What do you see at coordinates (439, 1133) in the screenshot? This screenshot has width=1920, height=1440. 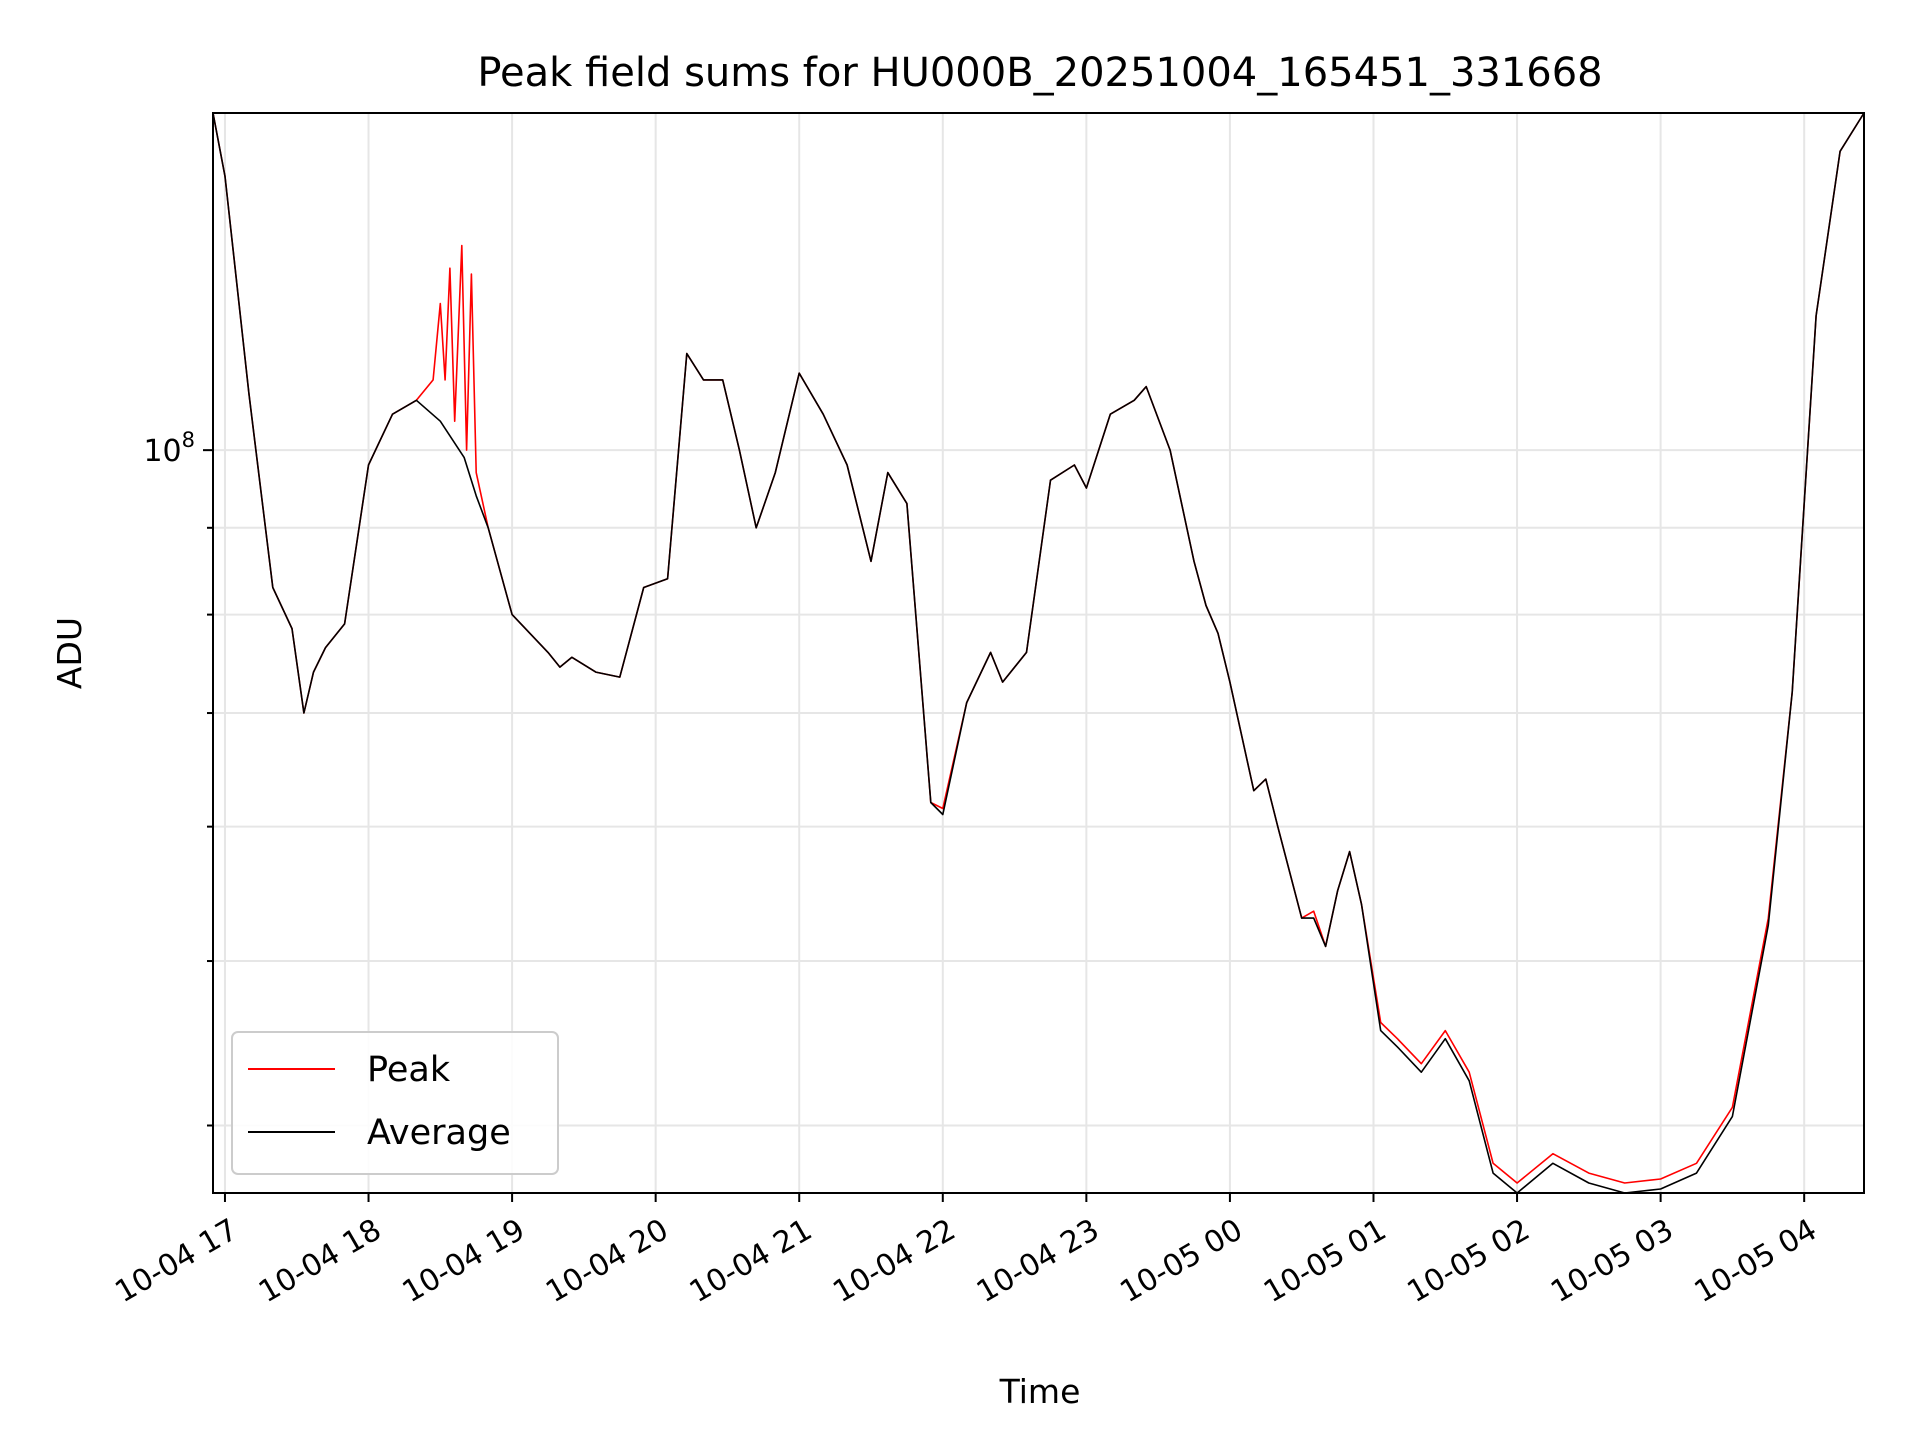 I see `legend-label-average: Average` at bounding box center [439, 1133].